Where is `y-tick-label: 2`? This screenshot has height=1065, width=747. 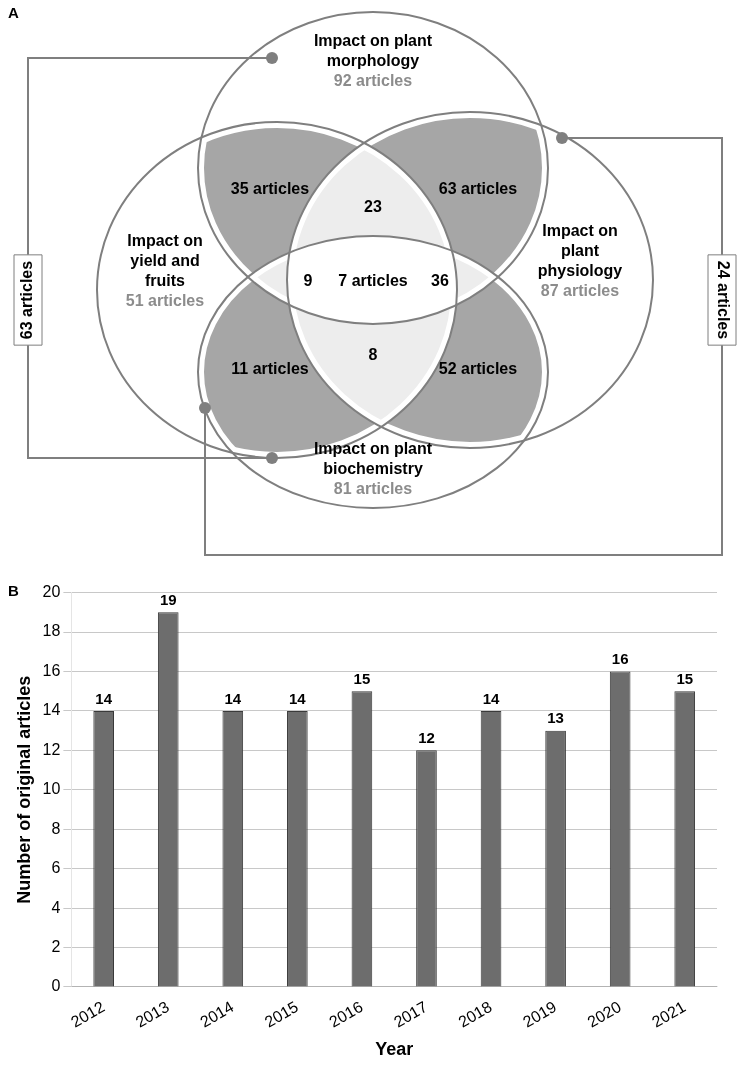
y-tick-label: 2 is located at coordinates (56, 946).